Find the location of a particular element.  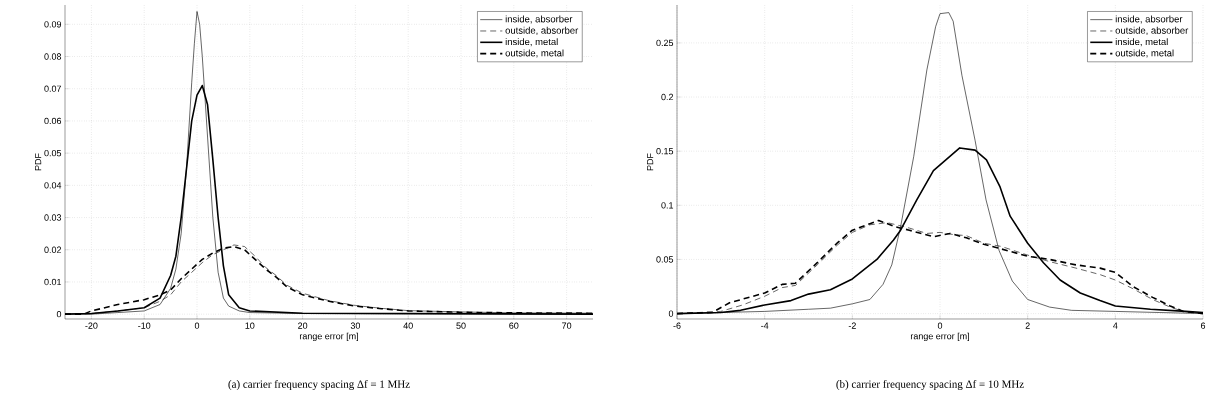

x-tick-label: -20 is located at coordinates (91, 325).